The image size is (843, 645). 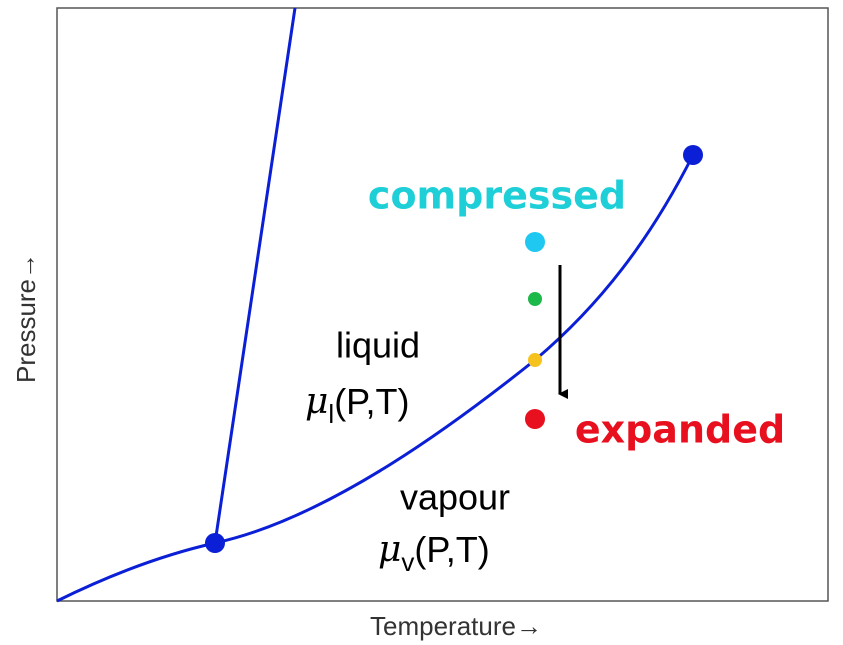 I want to click on fusion-curve, so click(x=255, y=275).